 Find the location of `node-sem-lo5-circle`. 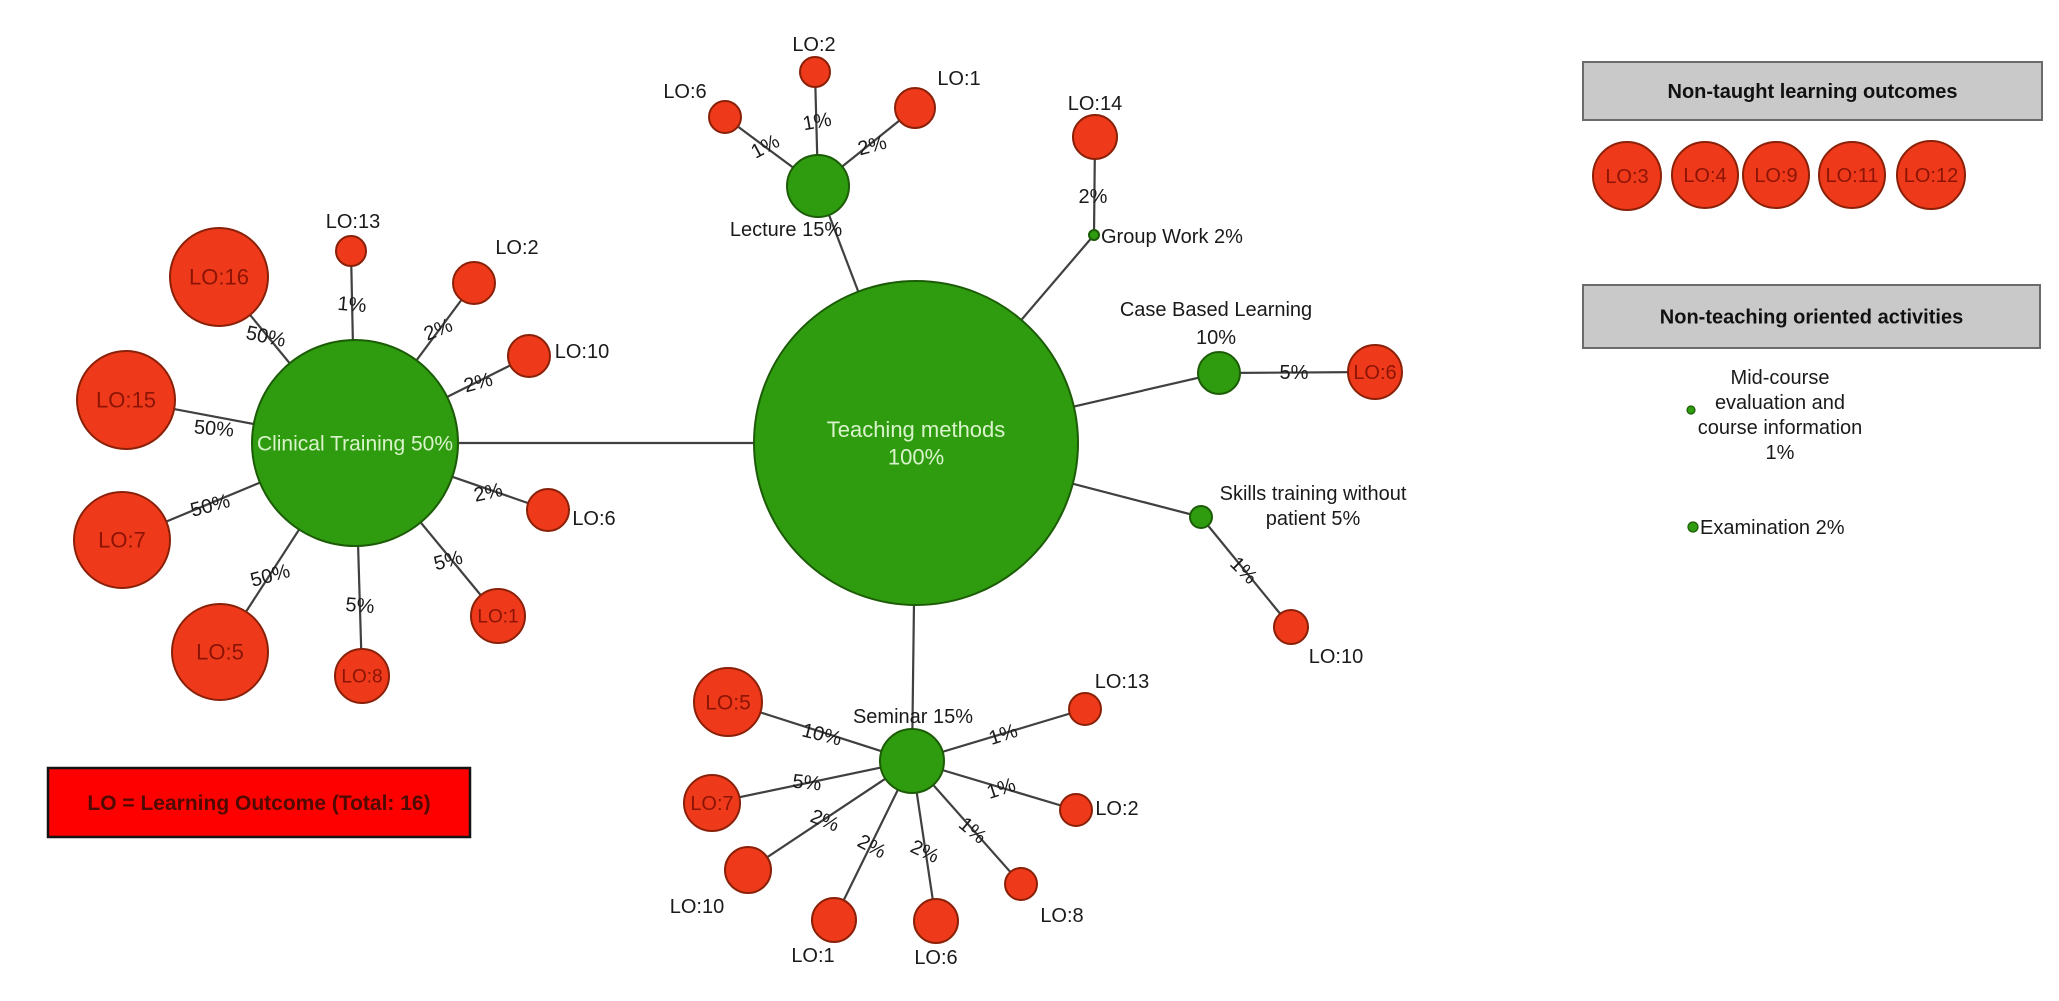

node-sem-lo5-circle is located at coordinates (728, 702).